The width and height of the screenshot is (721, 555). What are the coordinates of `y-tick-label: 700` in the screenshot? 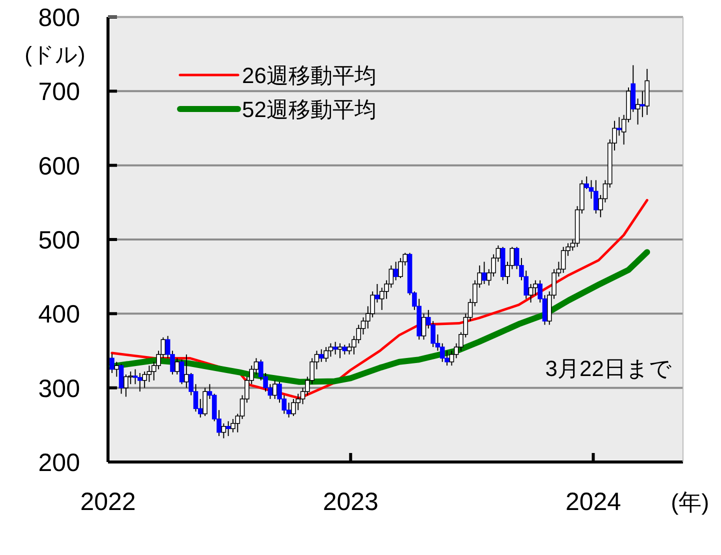 It's located at (59, 92).